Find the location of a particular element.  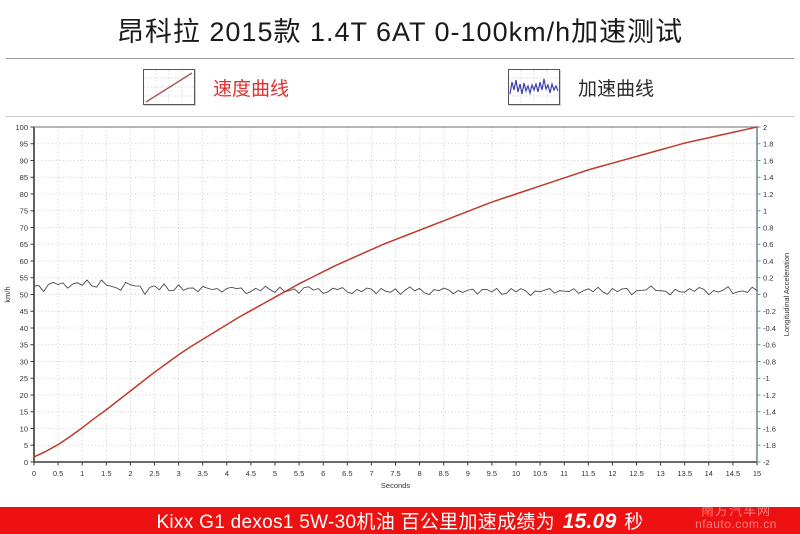

svg-text: 65 is located at coordinates (24, 244).